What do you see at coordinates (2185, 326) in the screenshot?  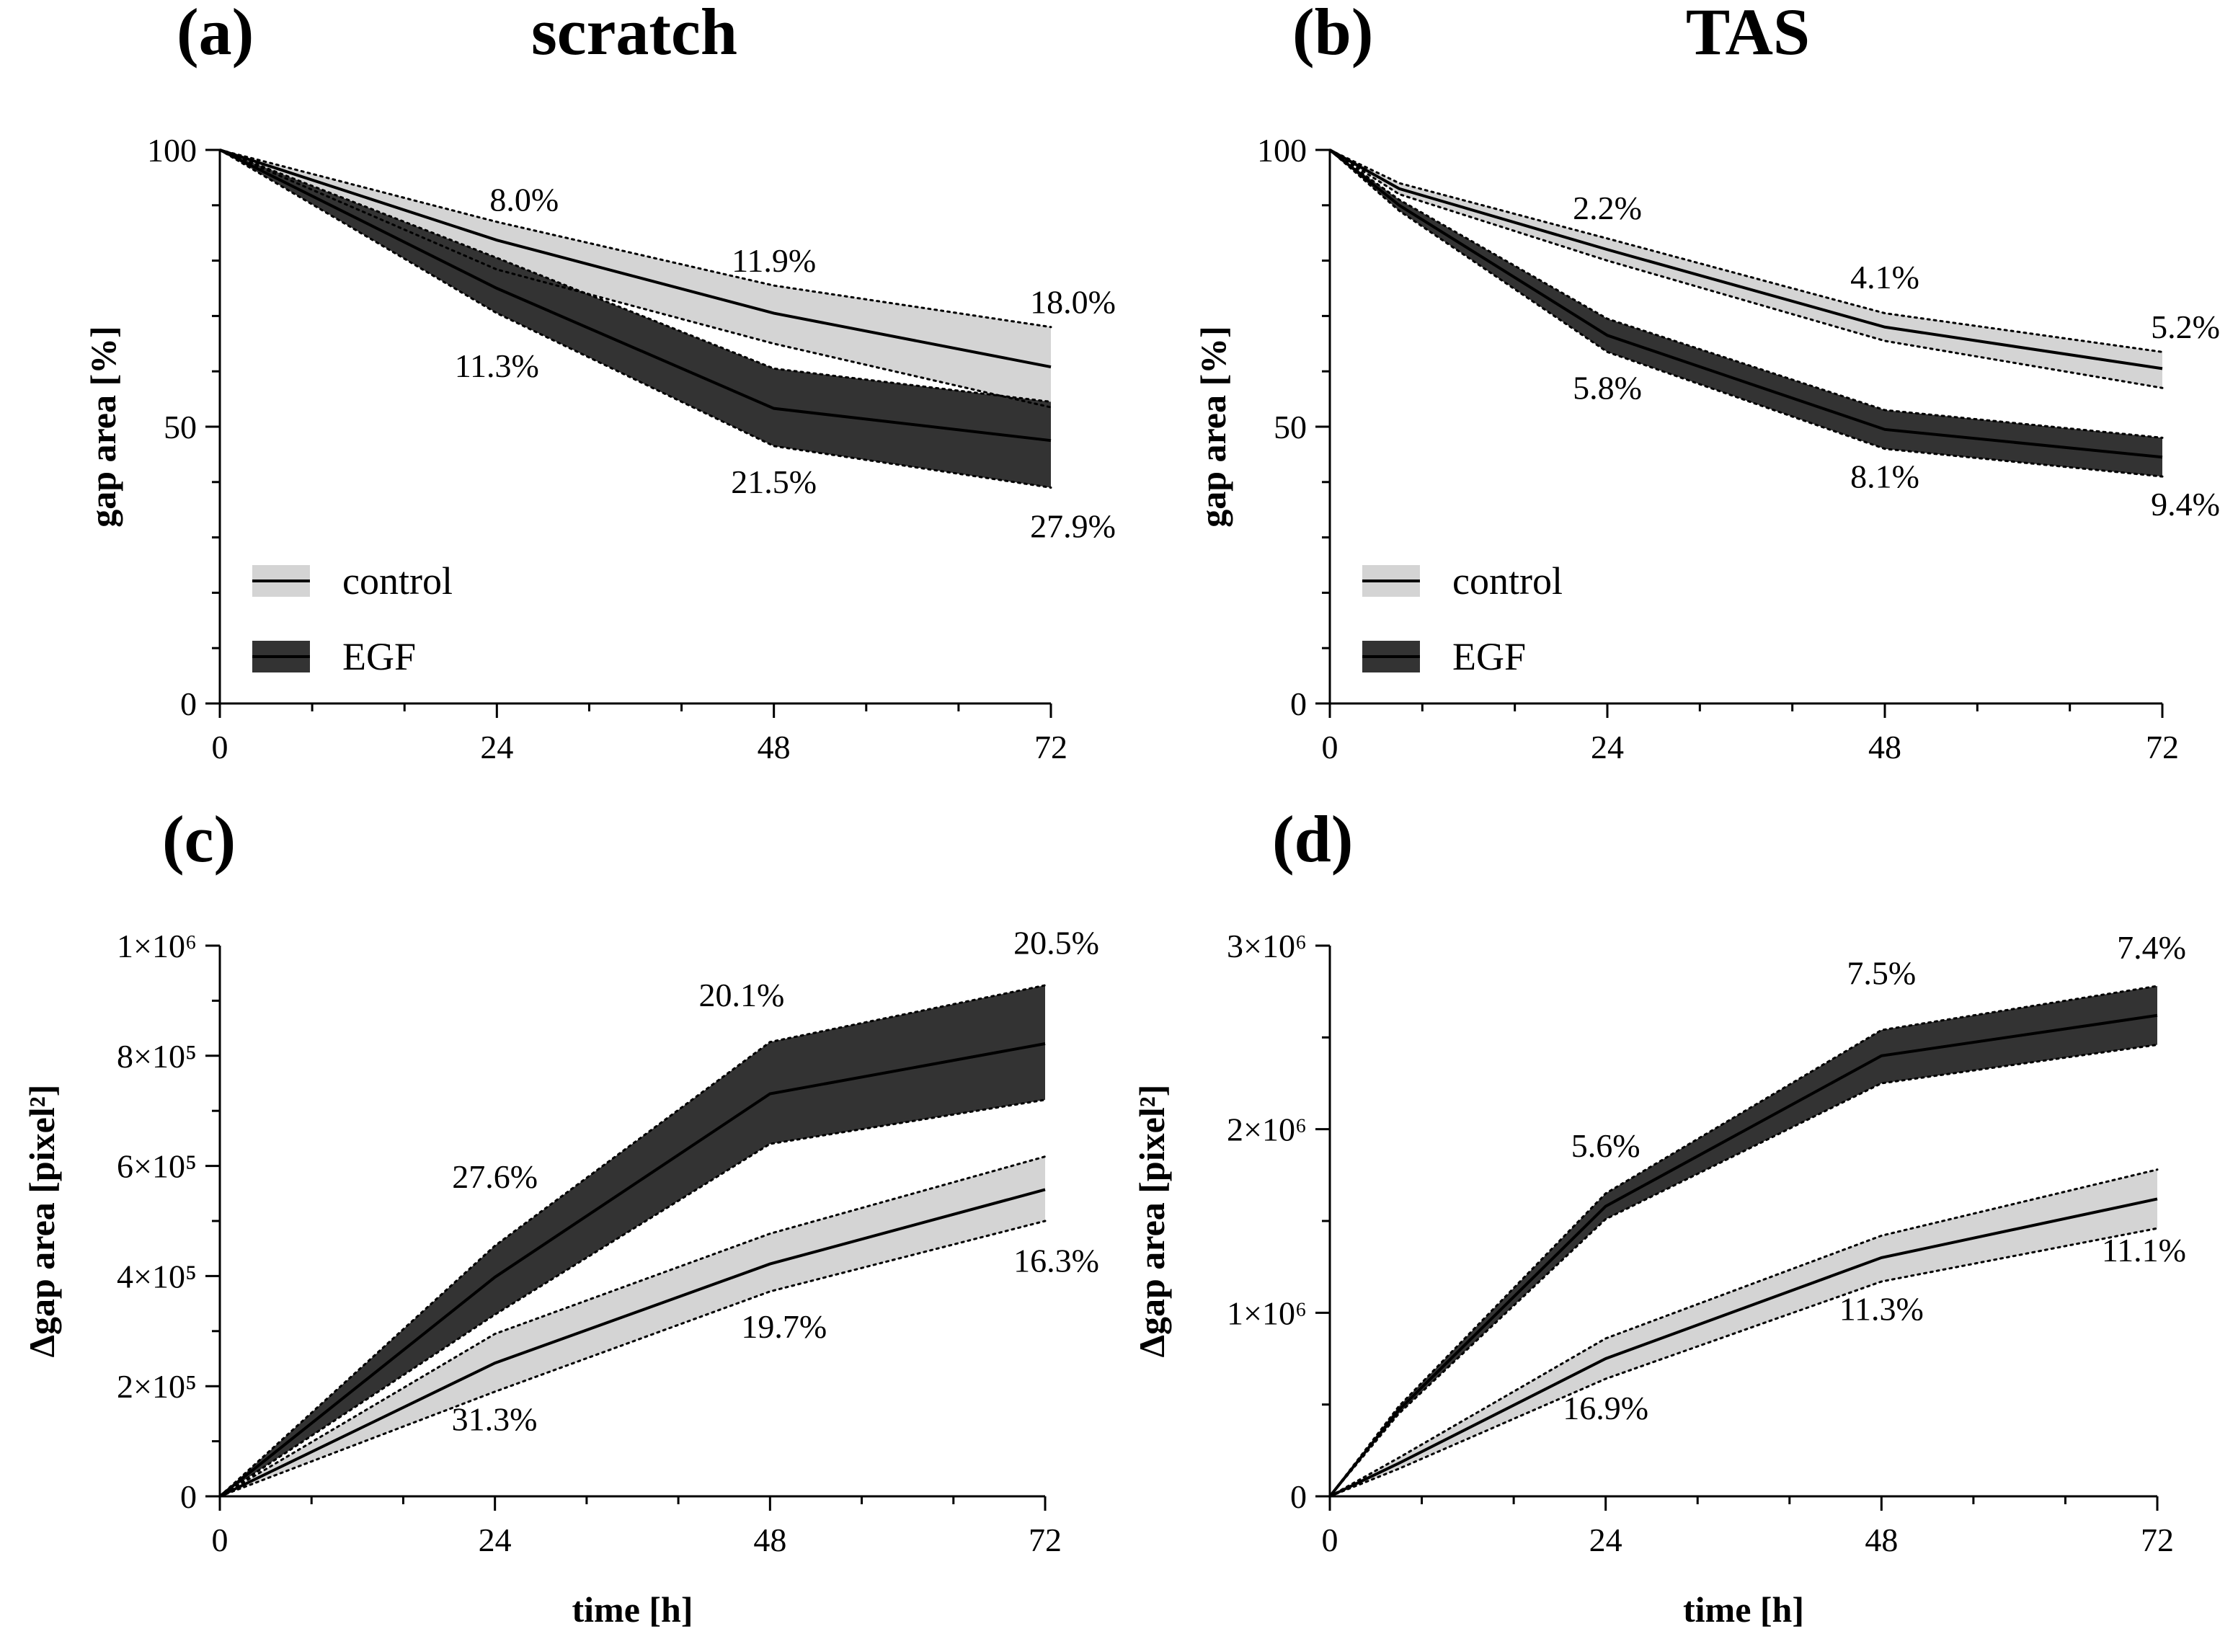 I see `percent-annotation: 5.2%` at bounding box center [2185, 326].